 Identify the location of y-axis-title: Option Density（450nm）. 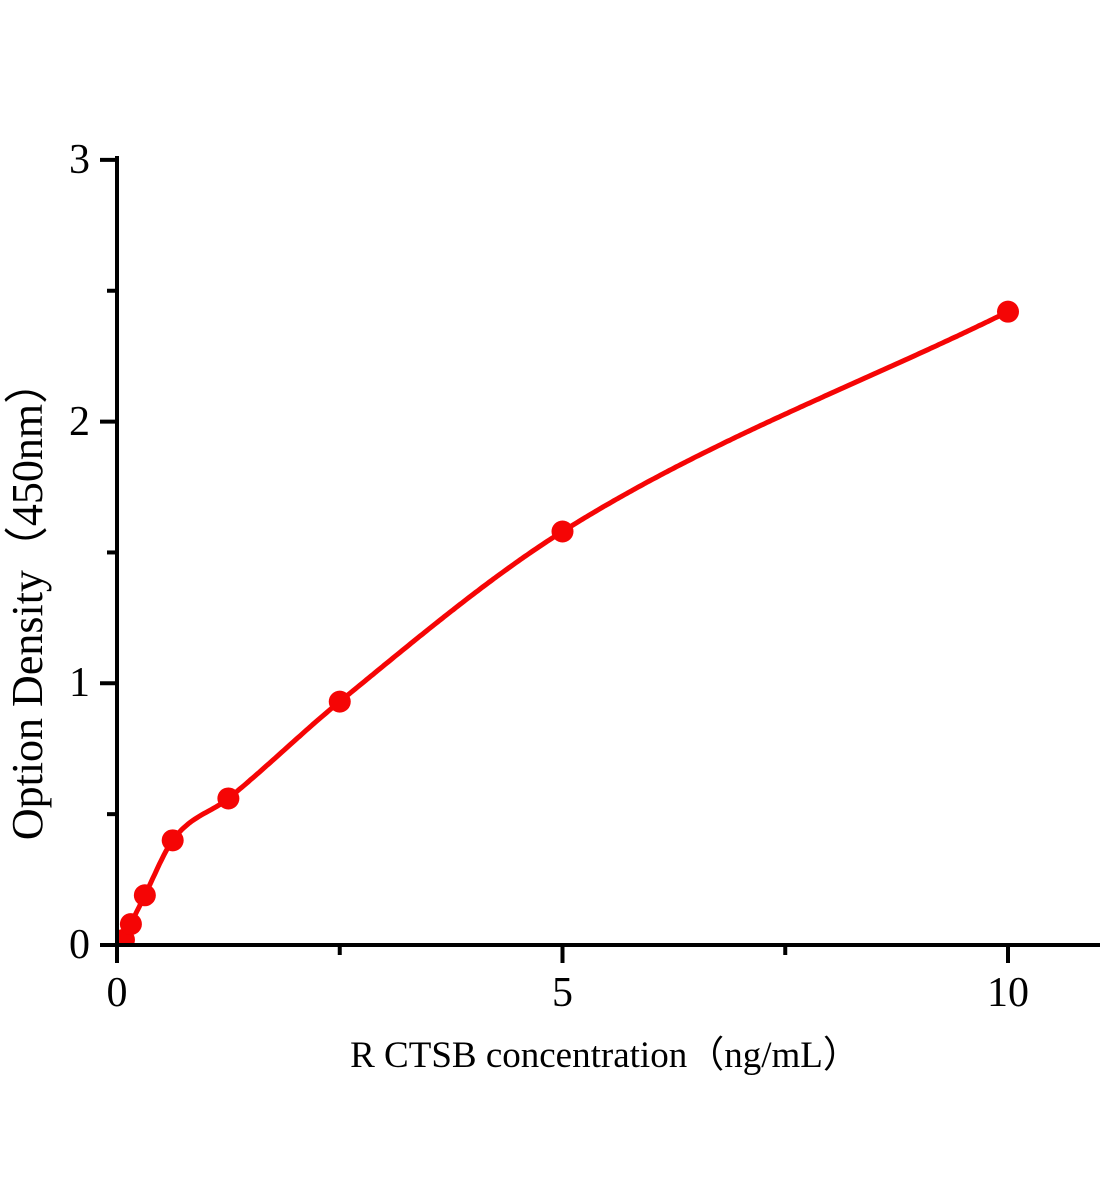
(27, 600).